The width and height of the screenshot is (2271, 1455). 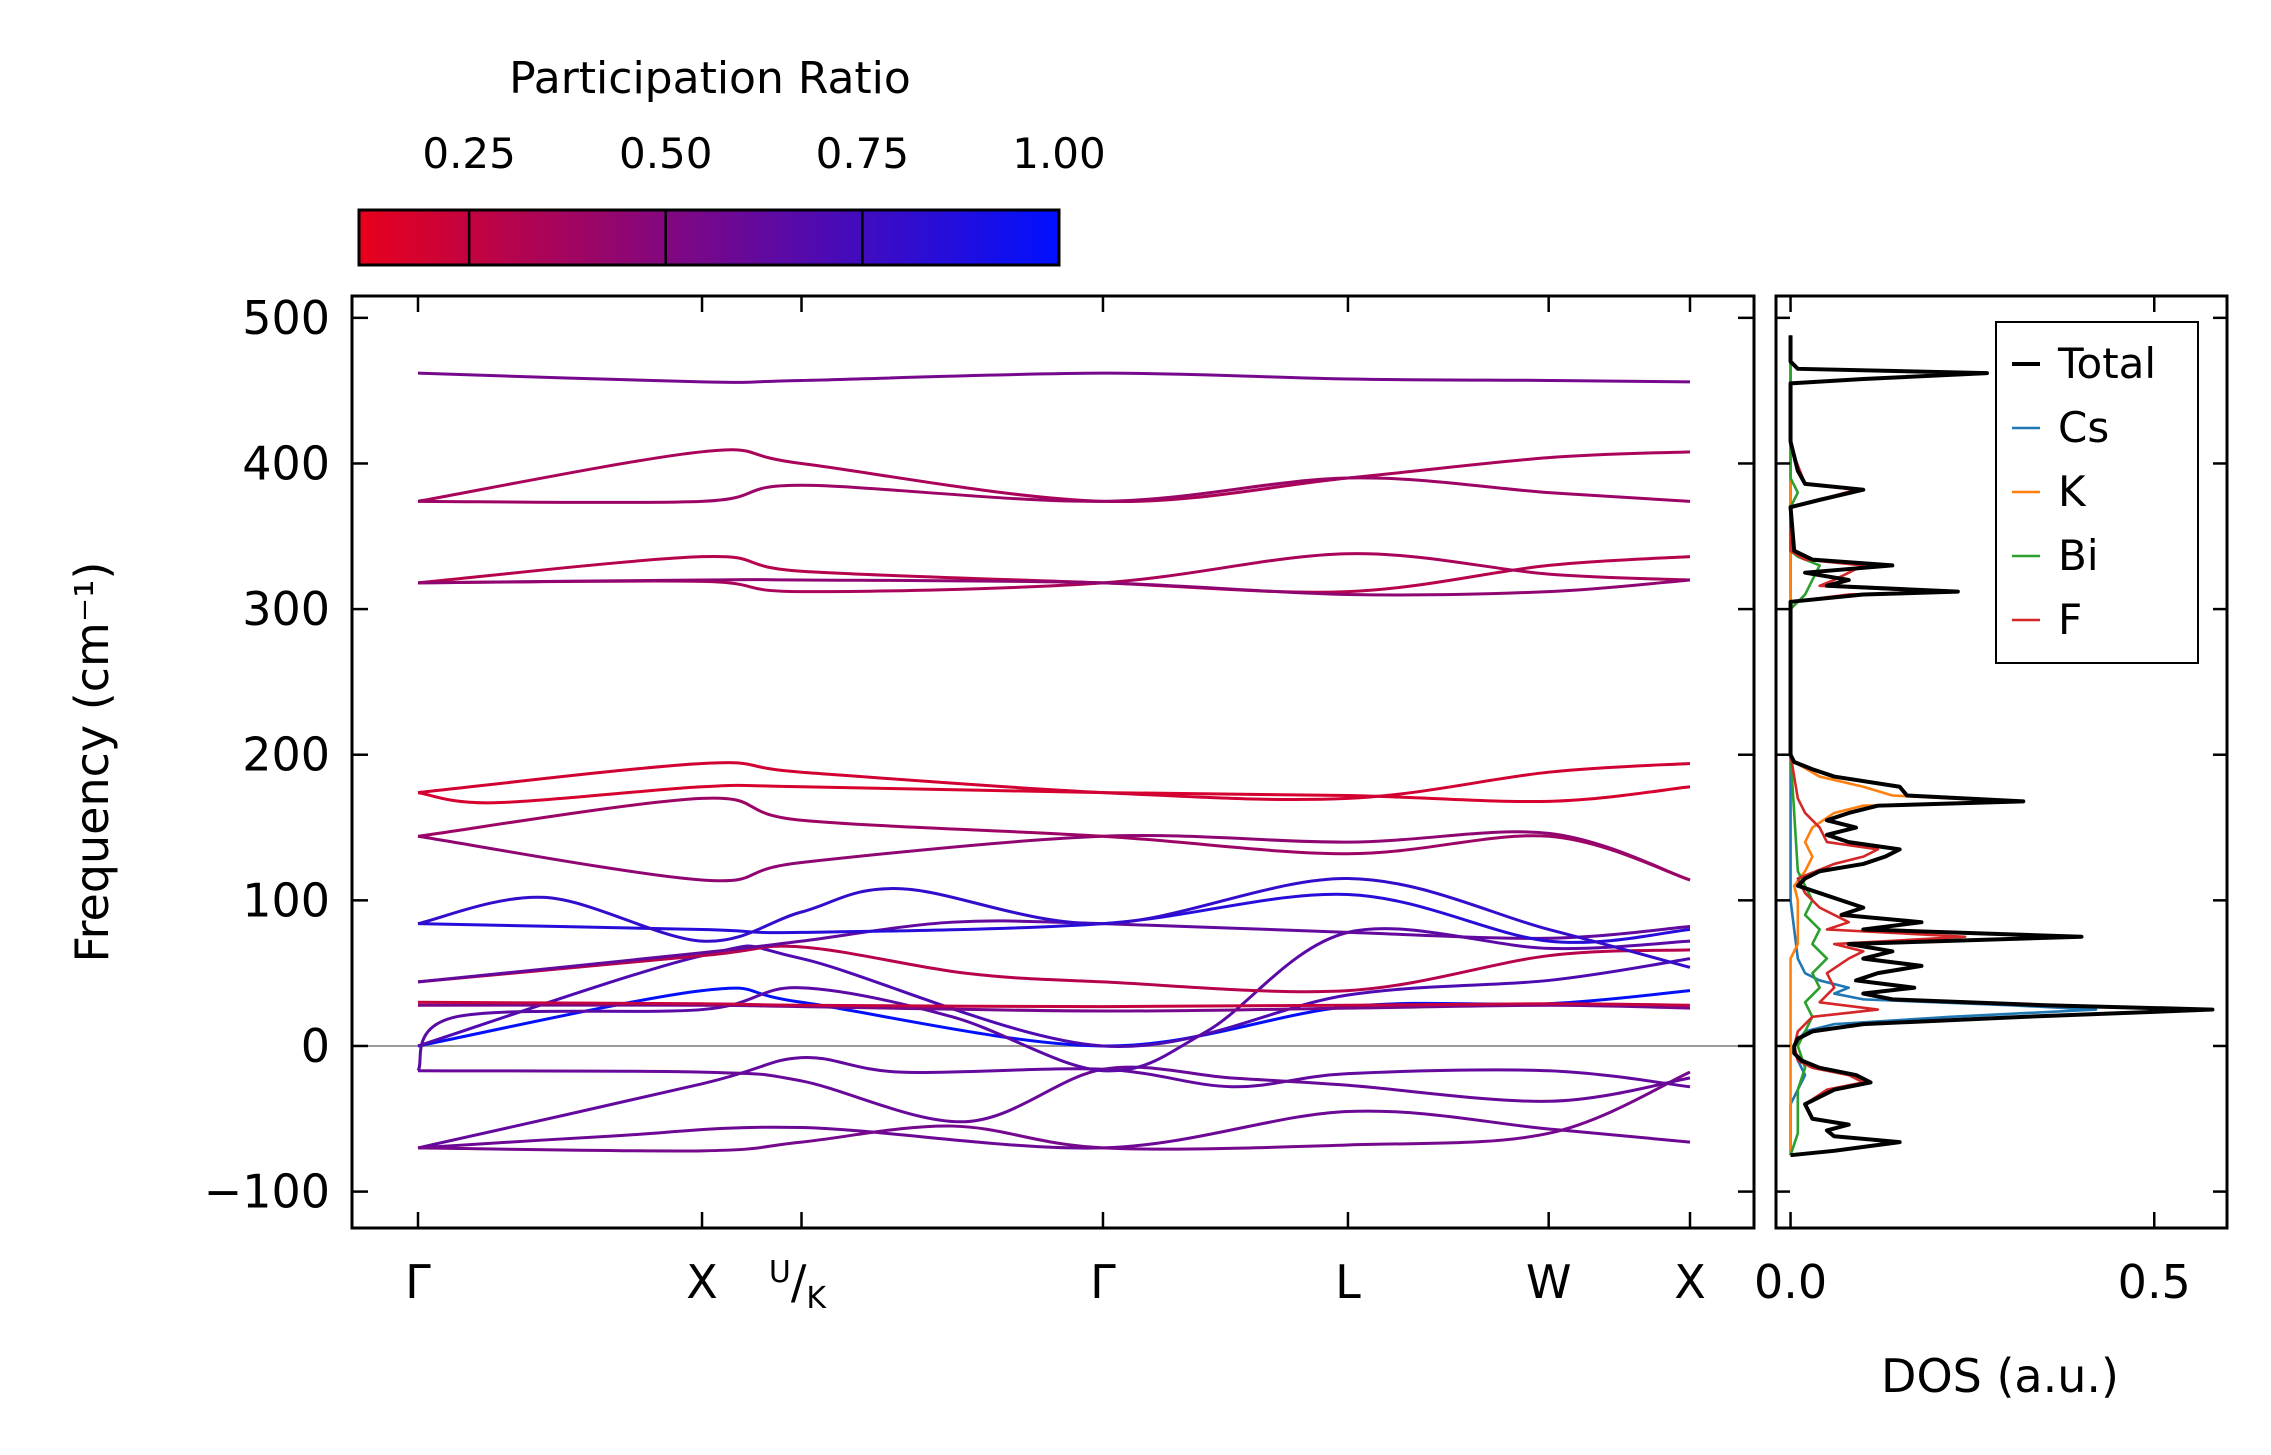 What do you see at coordinates (267, 1192) in the screenshot?
I see `y-tick-label: −100` at bounding box center [267, 1192].